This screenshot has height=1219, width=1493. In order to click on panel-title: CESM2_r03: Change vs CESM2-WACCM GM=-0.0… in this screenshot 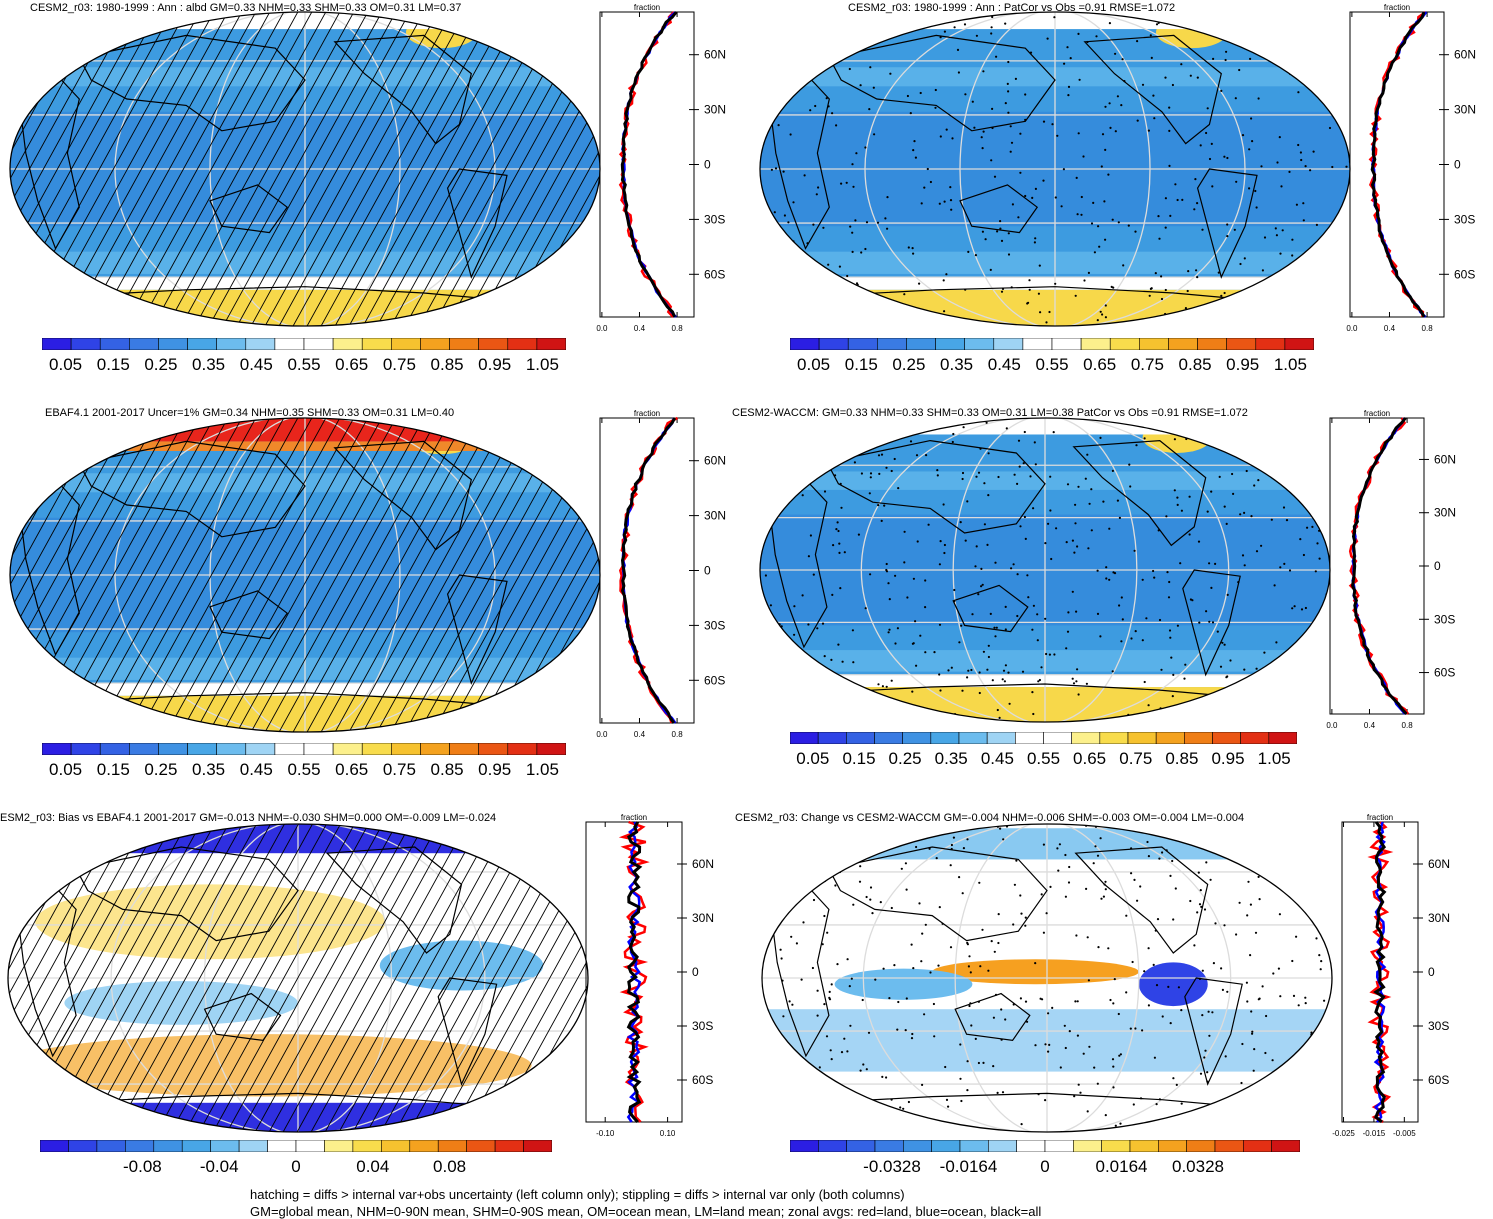, I will do `click(990, 818)`.